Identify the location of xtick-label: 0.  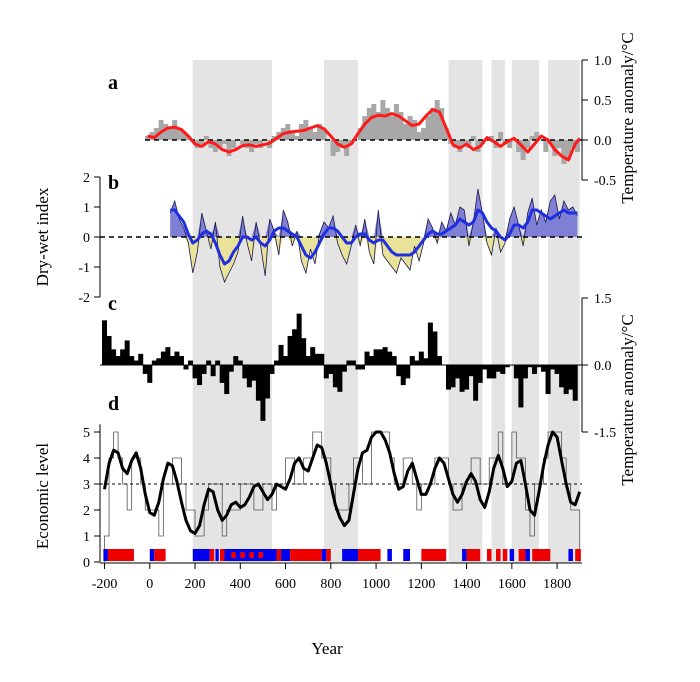
(149, 584).